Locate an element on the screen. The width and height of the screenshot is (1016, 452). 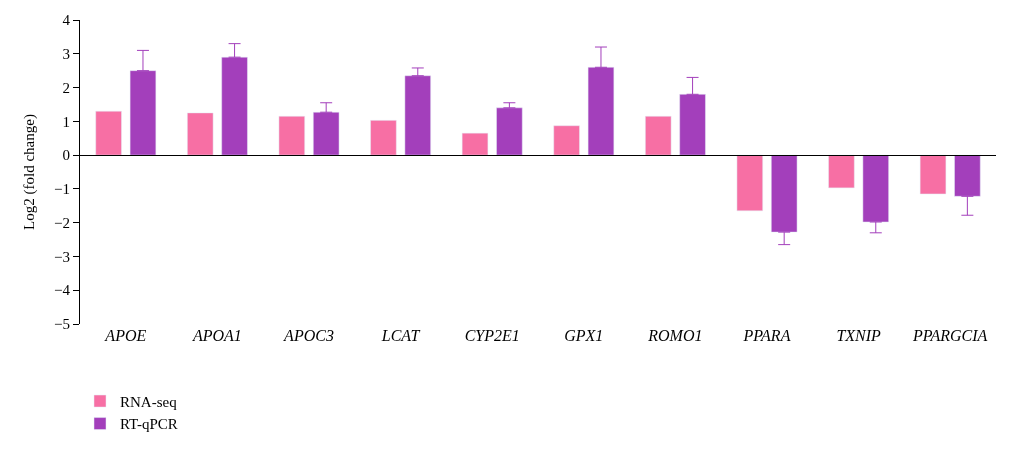
x-tick-label: GPX1 is located at coordinates (584, 335).